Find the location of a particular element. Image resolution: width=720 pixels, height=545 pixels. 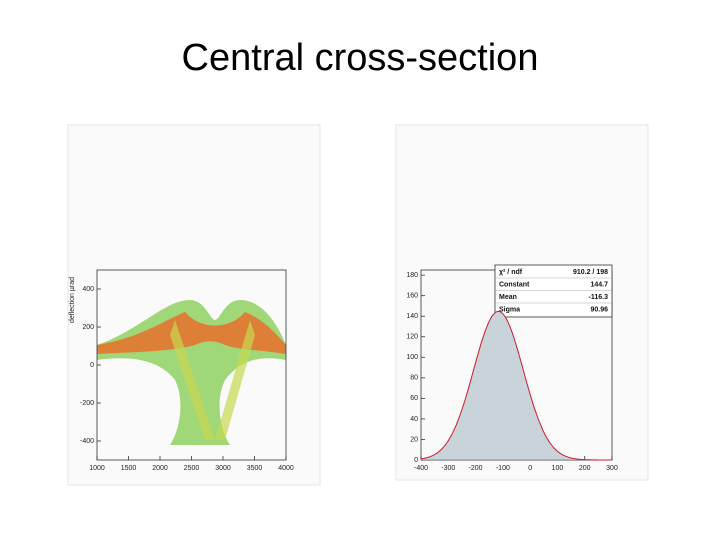

y-tick-label: 100 is located at coordinates (412, 357).